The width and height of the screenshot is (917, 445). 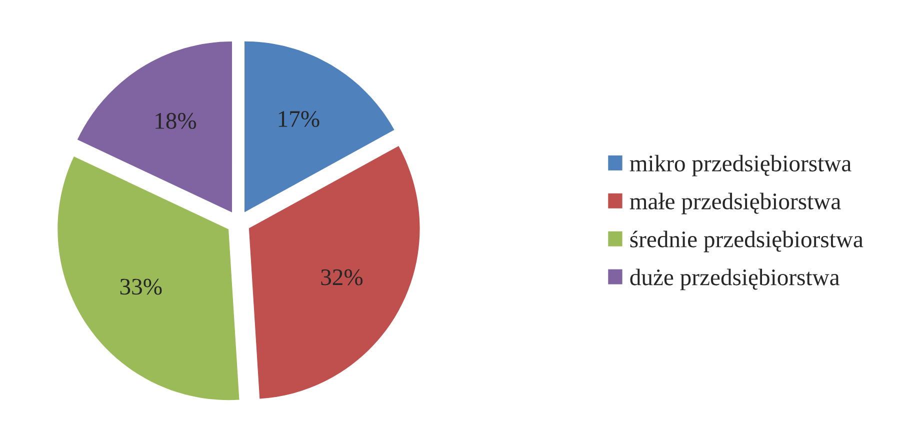 What do you see at coordinates (735, 279) in the screenshot?
I see `legend-label: duże przedsiębiorstwa` at bounding box center [735, 279].